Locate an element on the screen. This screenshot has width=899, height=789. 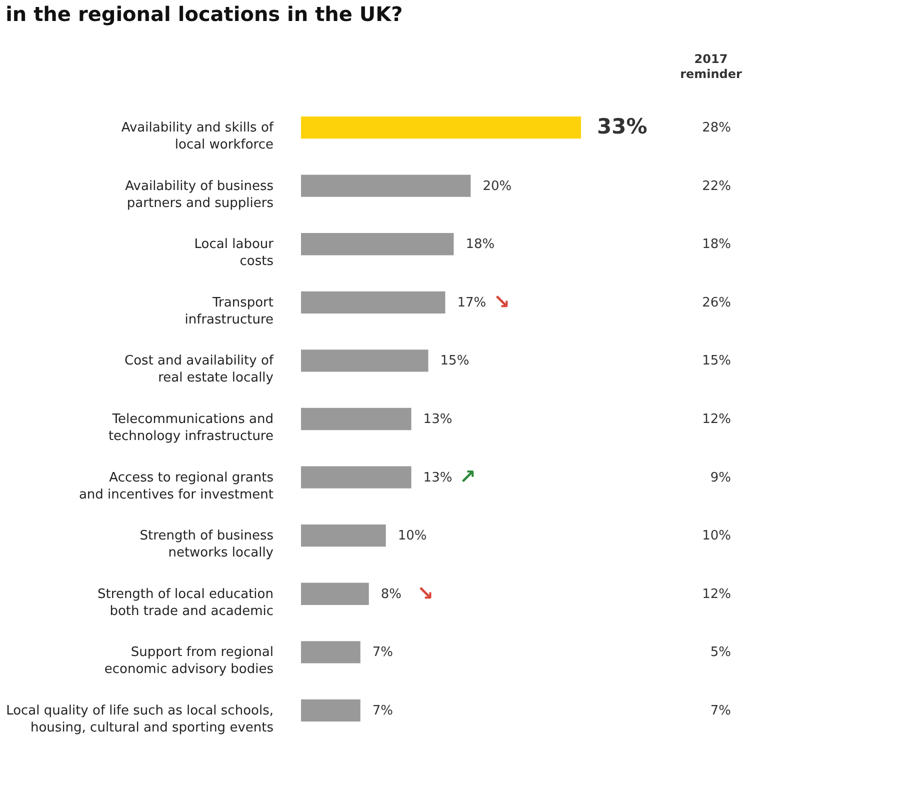
annotation: ↗ is located at coordinates (467, 476).